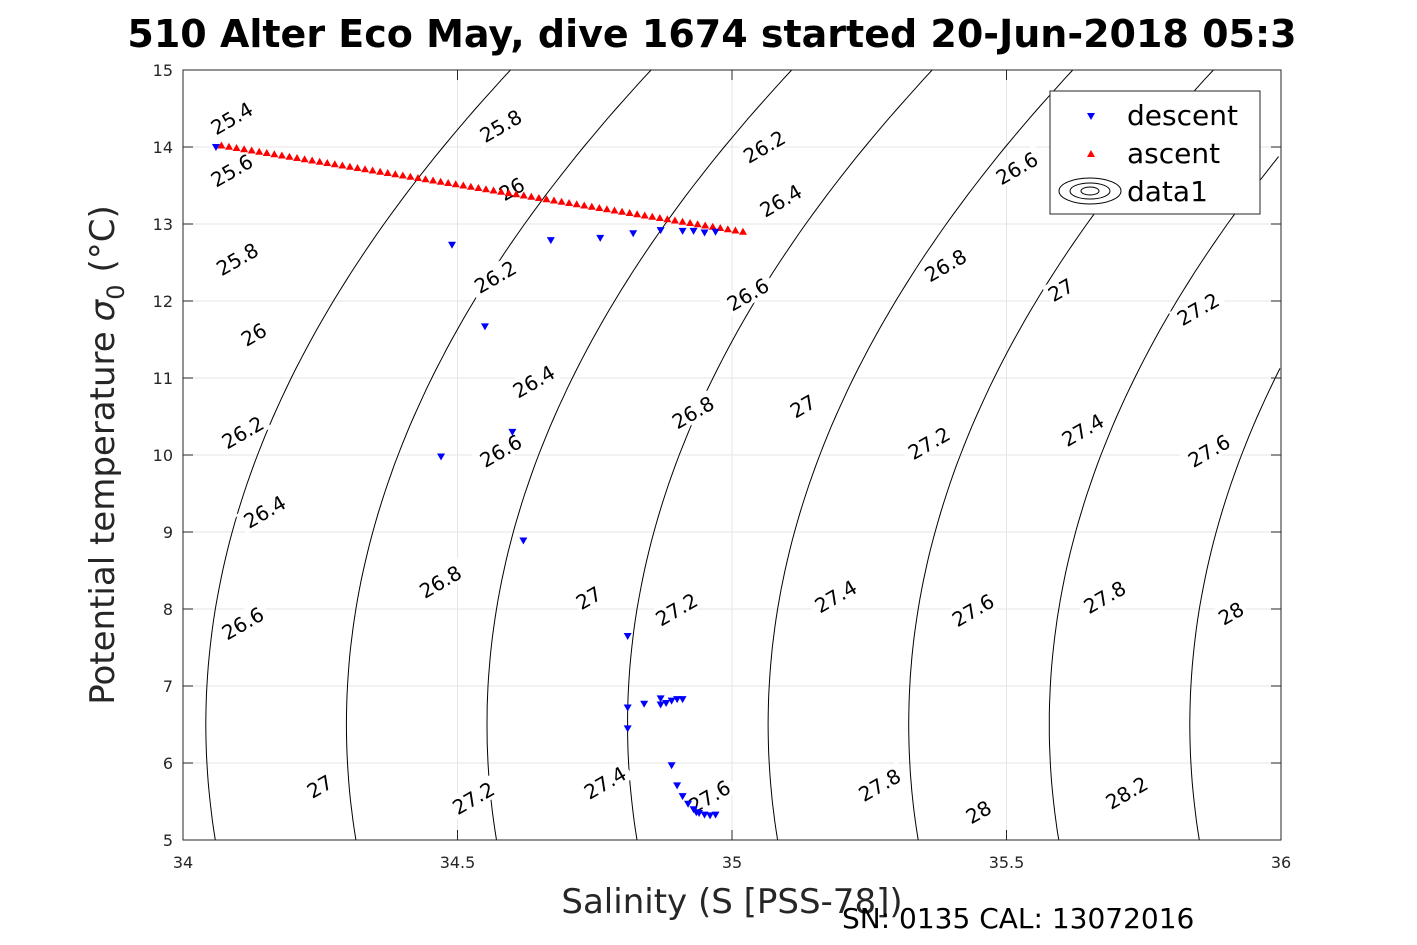 Image resolution: width=1417 pixels, height=945 pixels. What do you see at coordinates (231, 117) in the screenshot?
I see `contour-label: 25.4` at bounding box center [231, 117].